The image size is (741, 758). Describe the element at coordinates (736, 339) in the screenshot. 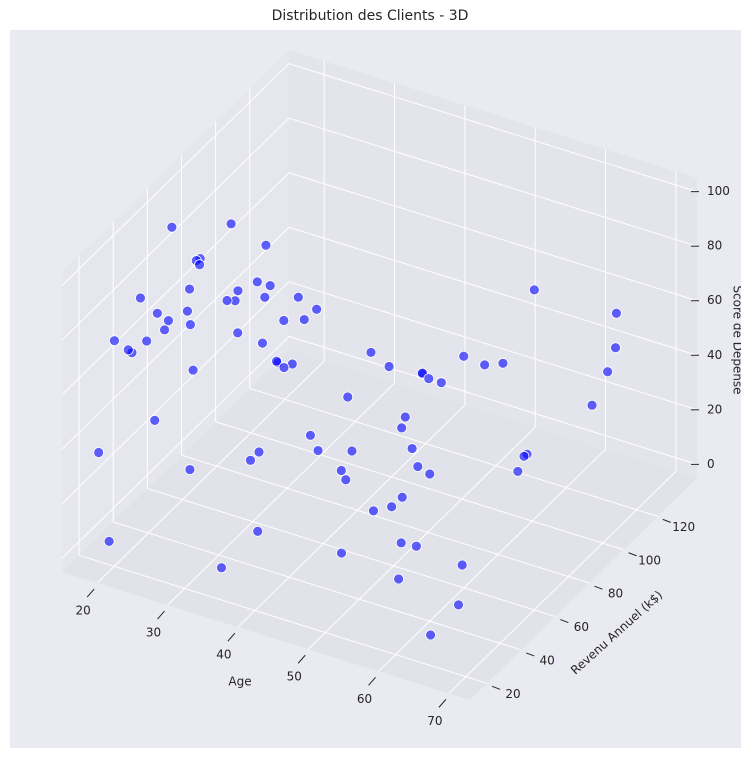

I see `z-axis-label: Score de Dépense` at that location.